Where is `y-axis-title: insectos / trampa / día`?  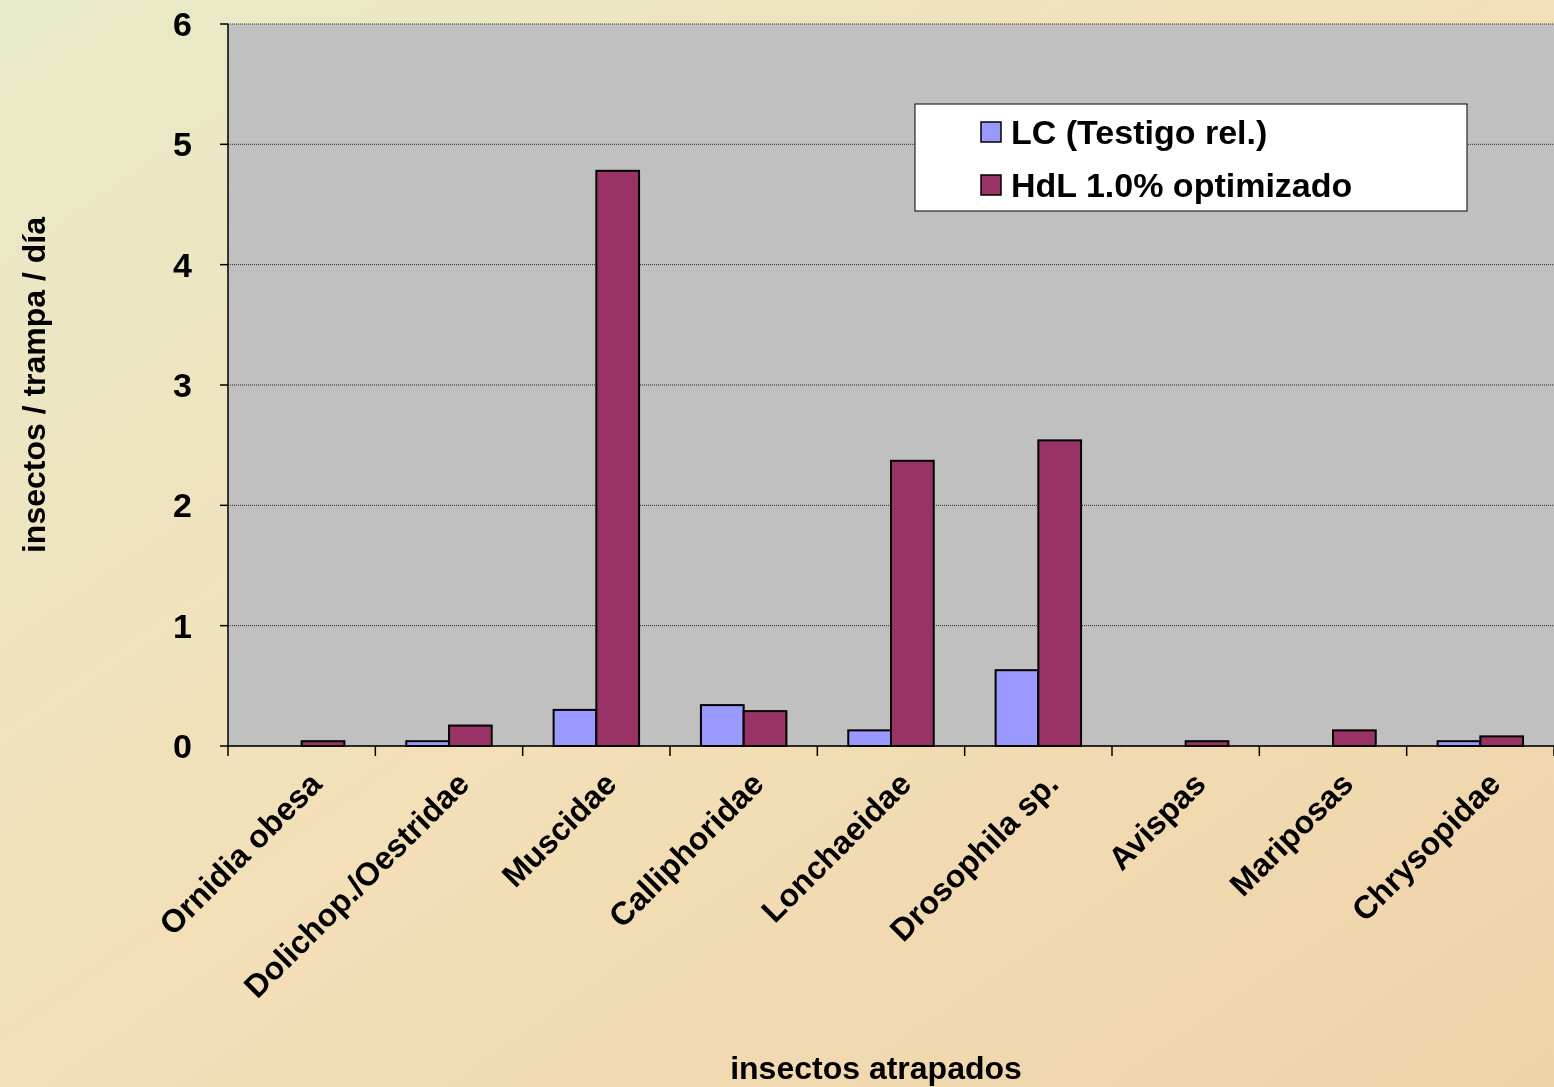 y-axis-title: insectos / trampa / día is located at coordinates (34, 385).